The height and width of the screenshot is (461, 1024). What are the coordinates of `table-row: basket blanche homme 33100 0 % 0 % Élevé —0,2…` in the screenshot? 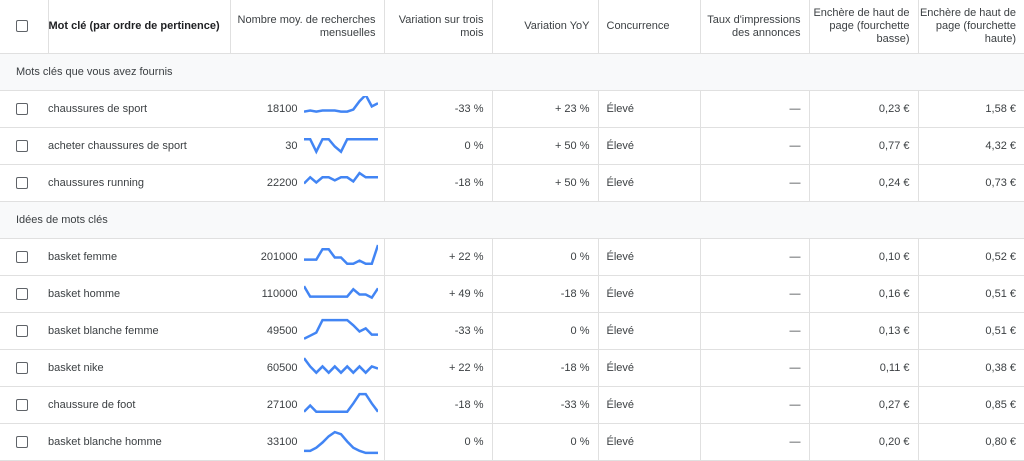 It's located at (512, 442).